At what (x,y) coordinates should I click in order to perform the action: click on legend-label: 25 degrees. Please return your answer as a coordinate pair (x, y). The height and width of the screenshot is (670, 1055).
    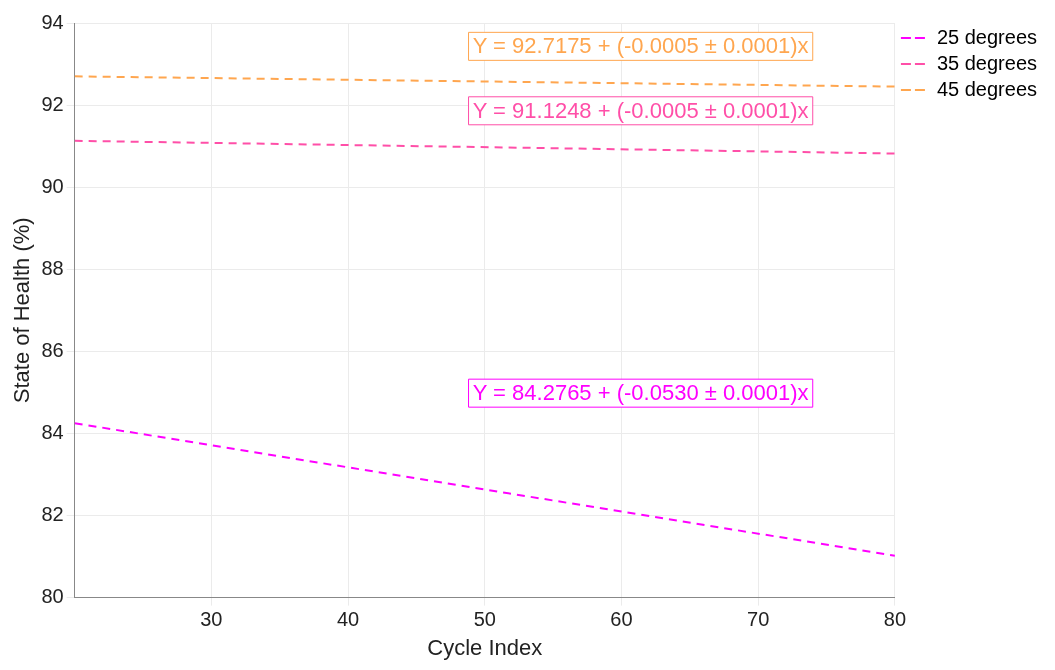
    Looking at the image, I should click on (986, 36).